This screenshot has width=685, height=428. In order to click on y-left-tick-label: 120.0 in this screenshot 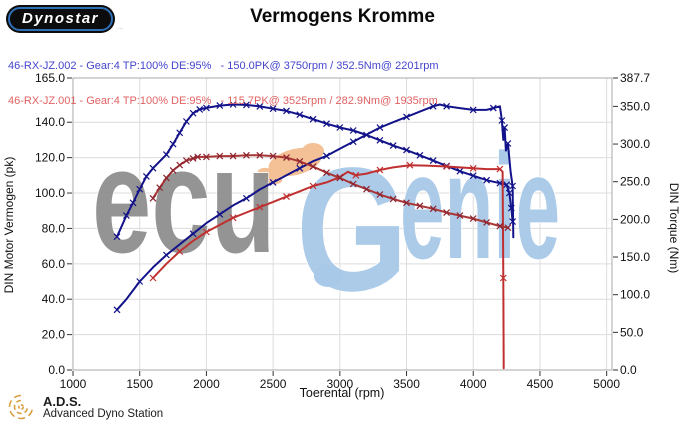, I will do `click(50, 158)`.